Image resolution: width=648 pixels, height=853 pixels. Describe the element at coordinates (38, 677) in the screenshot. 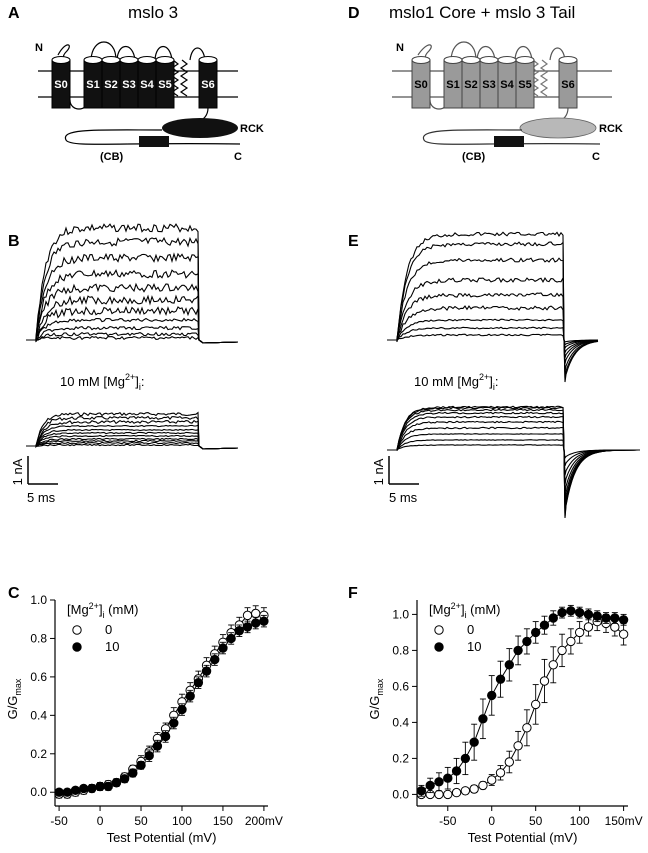

I see `y-tick-label: 0.6` at that location.